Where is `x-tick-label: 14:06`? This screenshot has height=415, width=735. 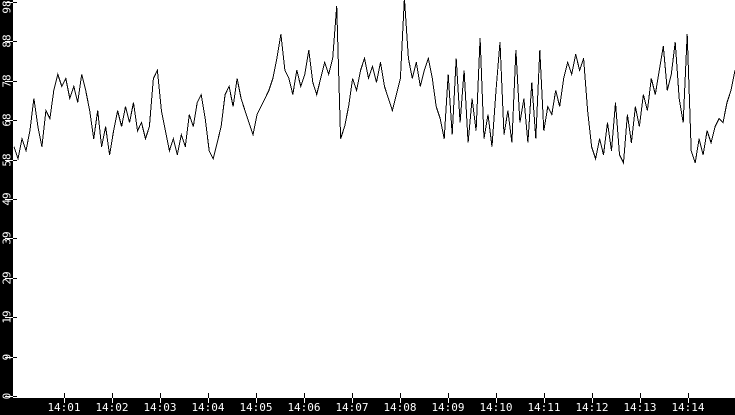 x-tick-label: 14:06 is located at coordinates (304, 407).